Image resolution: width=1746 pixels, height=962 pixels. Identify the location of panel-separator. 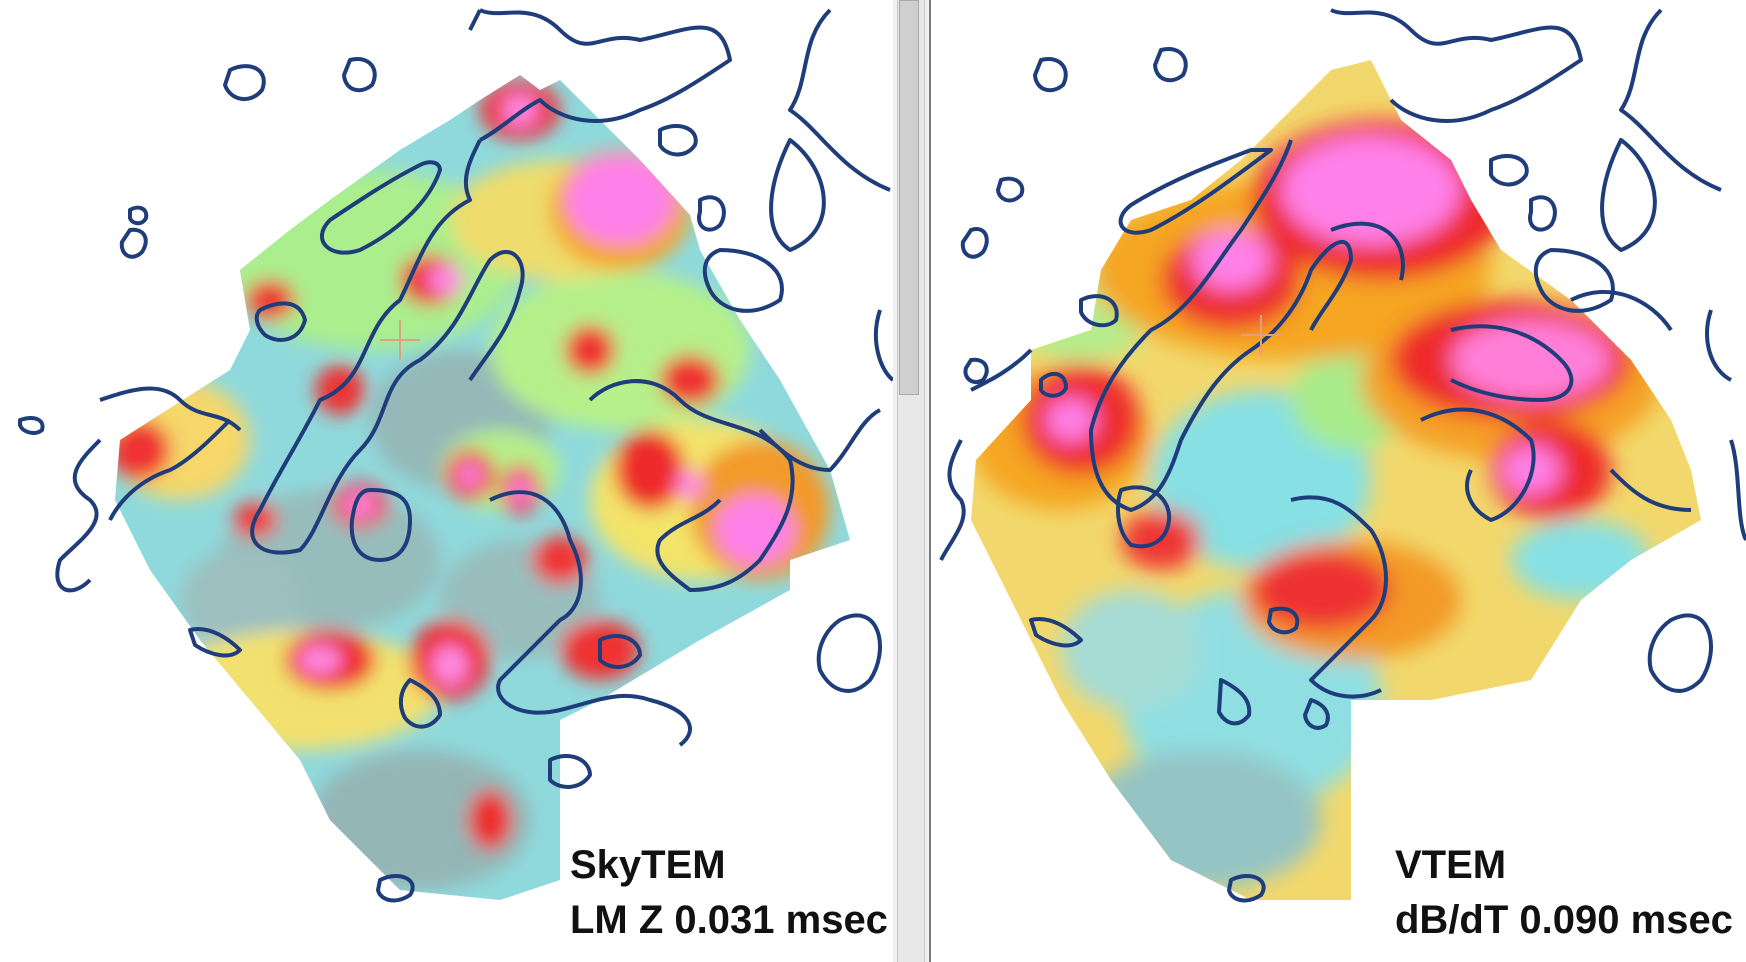
(930, 481).